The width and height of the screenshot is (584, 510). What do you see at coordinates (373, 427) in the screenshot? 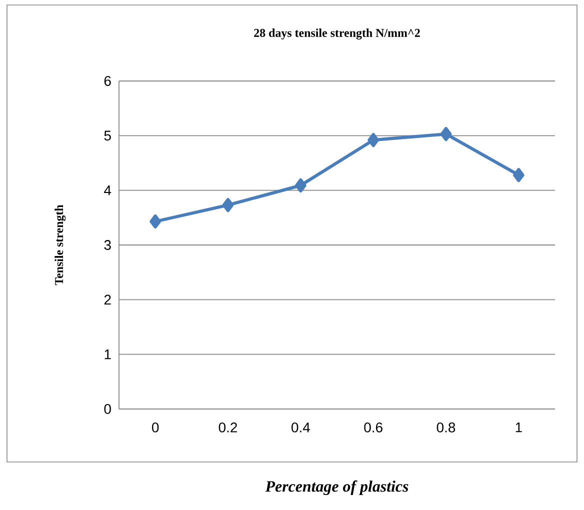
I see `x-tick-label: 0.6` at bounding box center [373, 427].